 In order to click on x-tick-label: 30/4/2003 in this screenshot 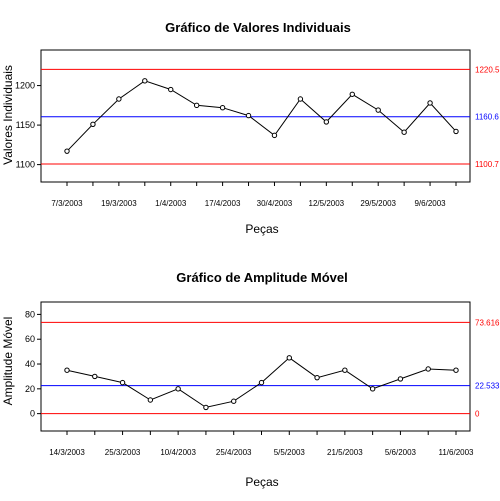, I will do `click(275, 203)`.